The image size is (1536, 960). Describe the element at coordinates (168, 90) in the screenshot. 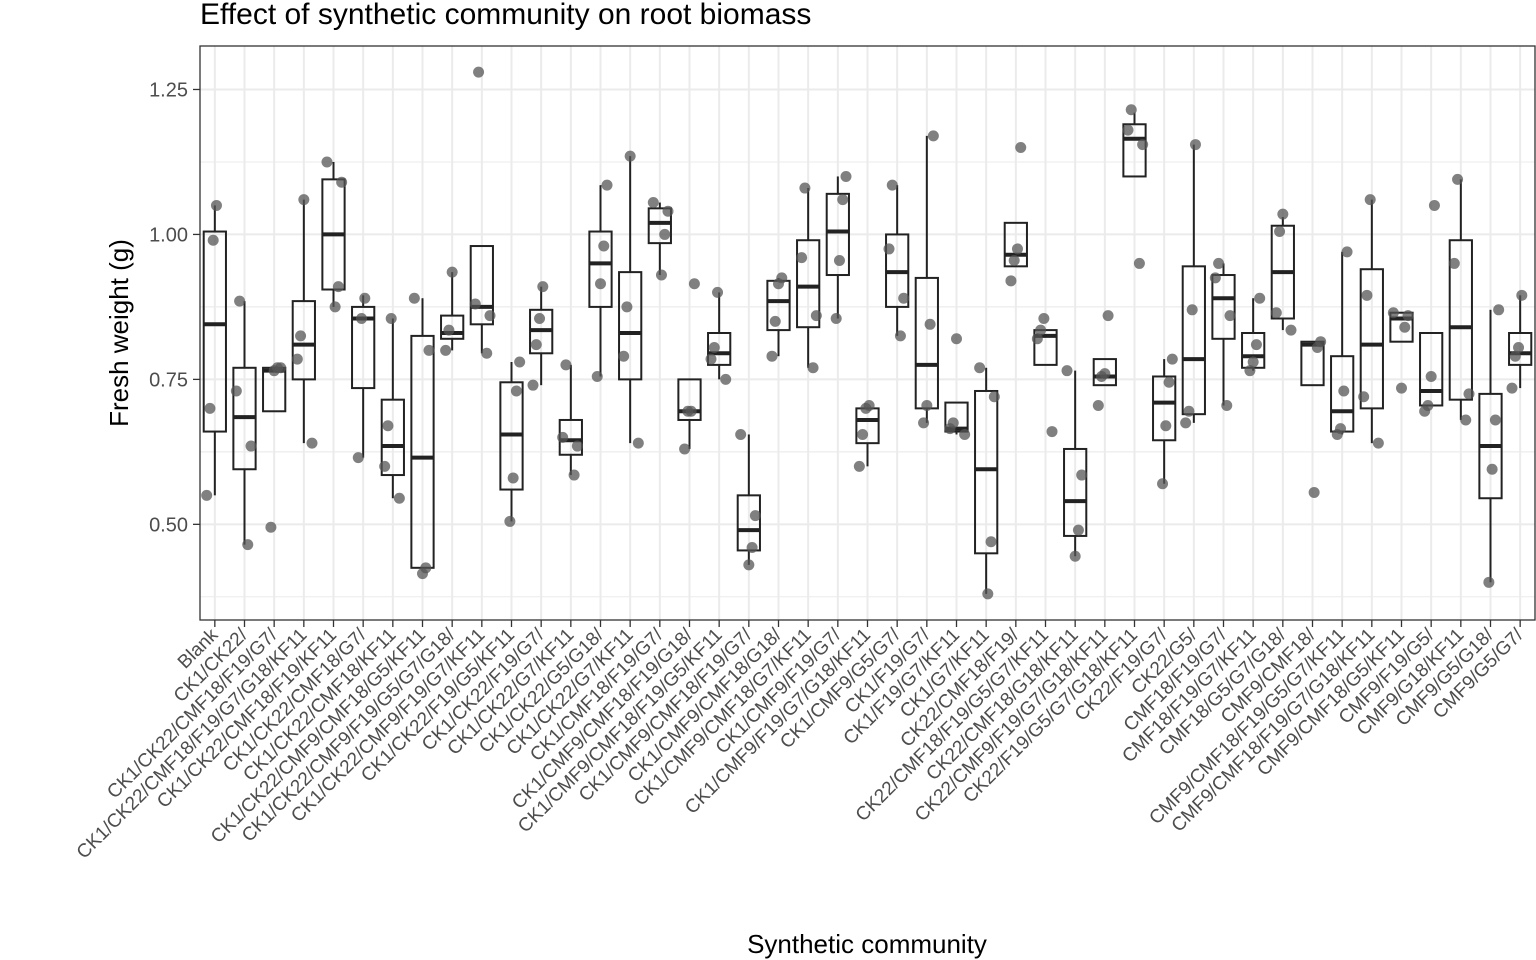

I see `y-tick-label: 1.25` at that location.